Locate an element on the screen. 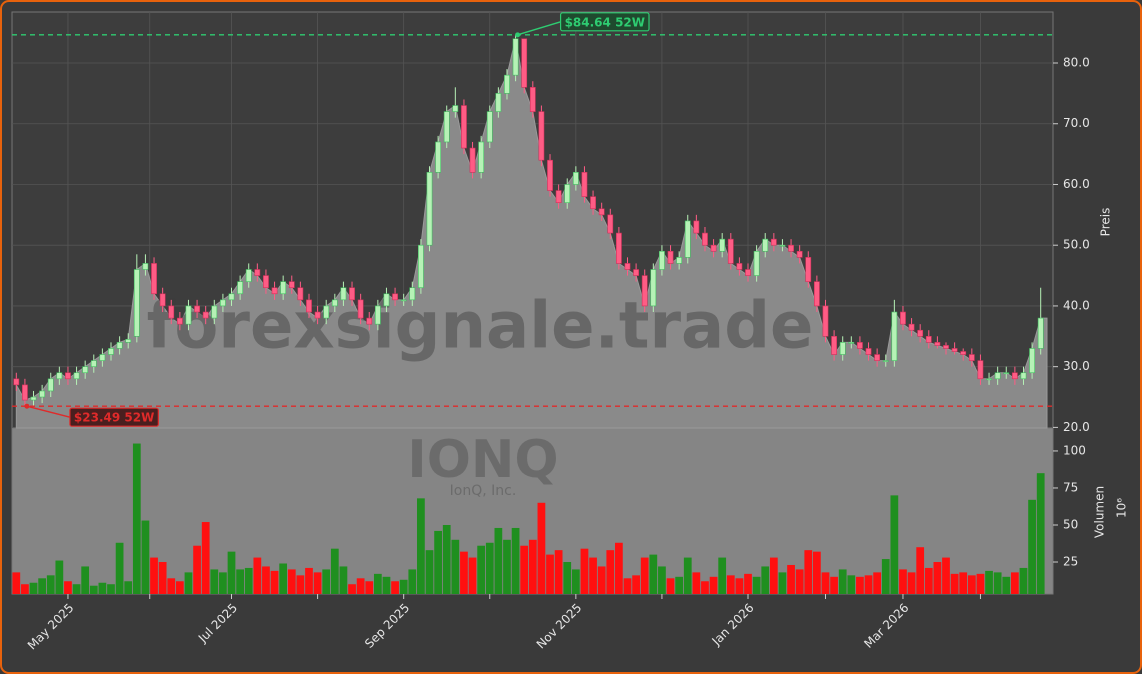 The width and height of the screenshot is (1142, 674). y-tick-label: 70.0 is located at coordinates (1076, 123).